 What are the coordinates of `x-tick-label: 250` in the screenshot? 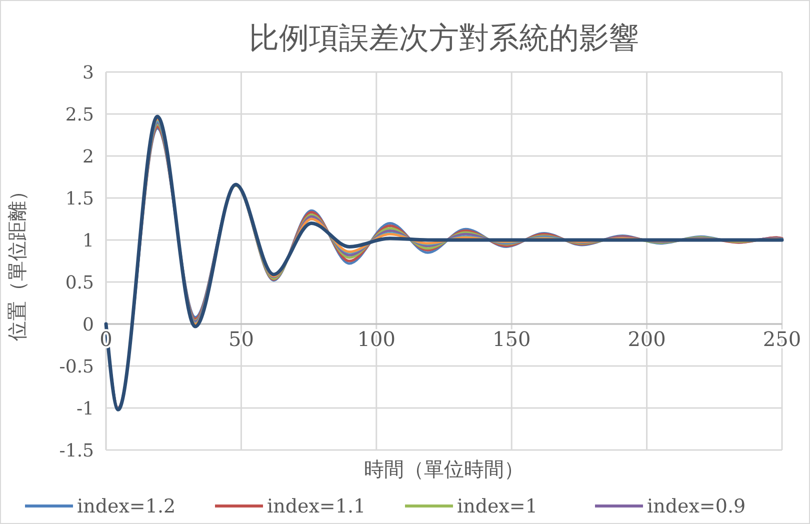 It's located at (782, 339).